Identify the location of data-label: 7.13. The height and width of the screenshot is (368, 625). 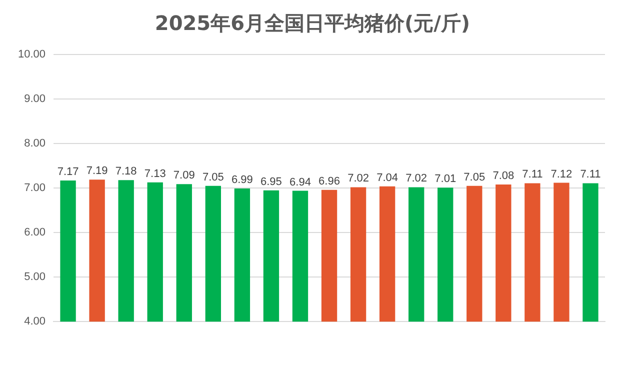
(155, 174).